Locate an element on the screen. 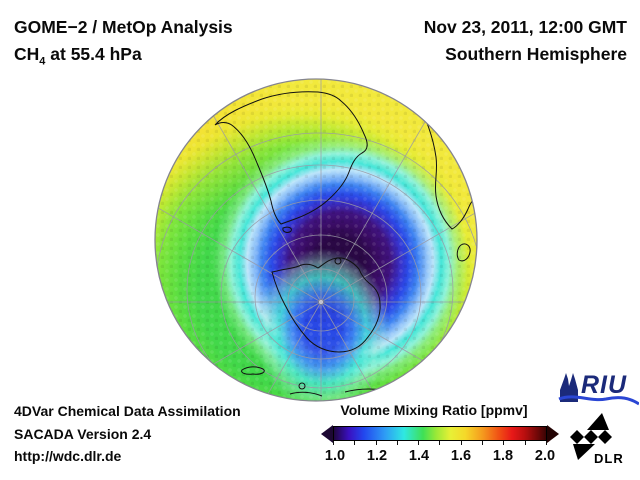  riu-swoosh-icon is located at coordinates (599, 400).